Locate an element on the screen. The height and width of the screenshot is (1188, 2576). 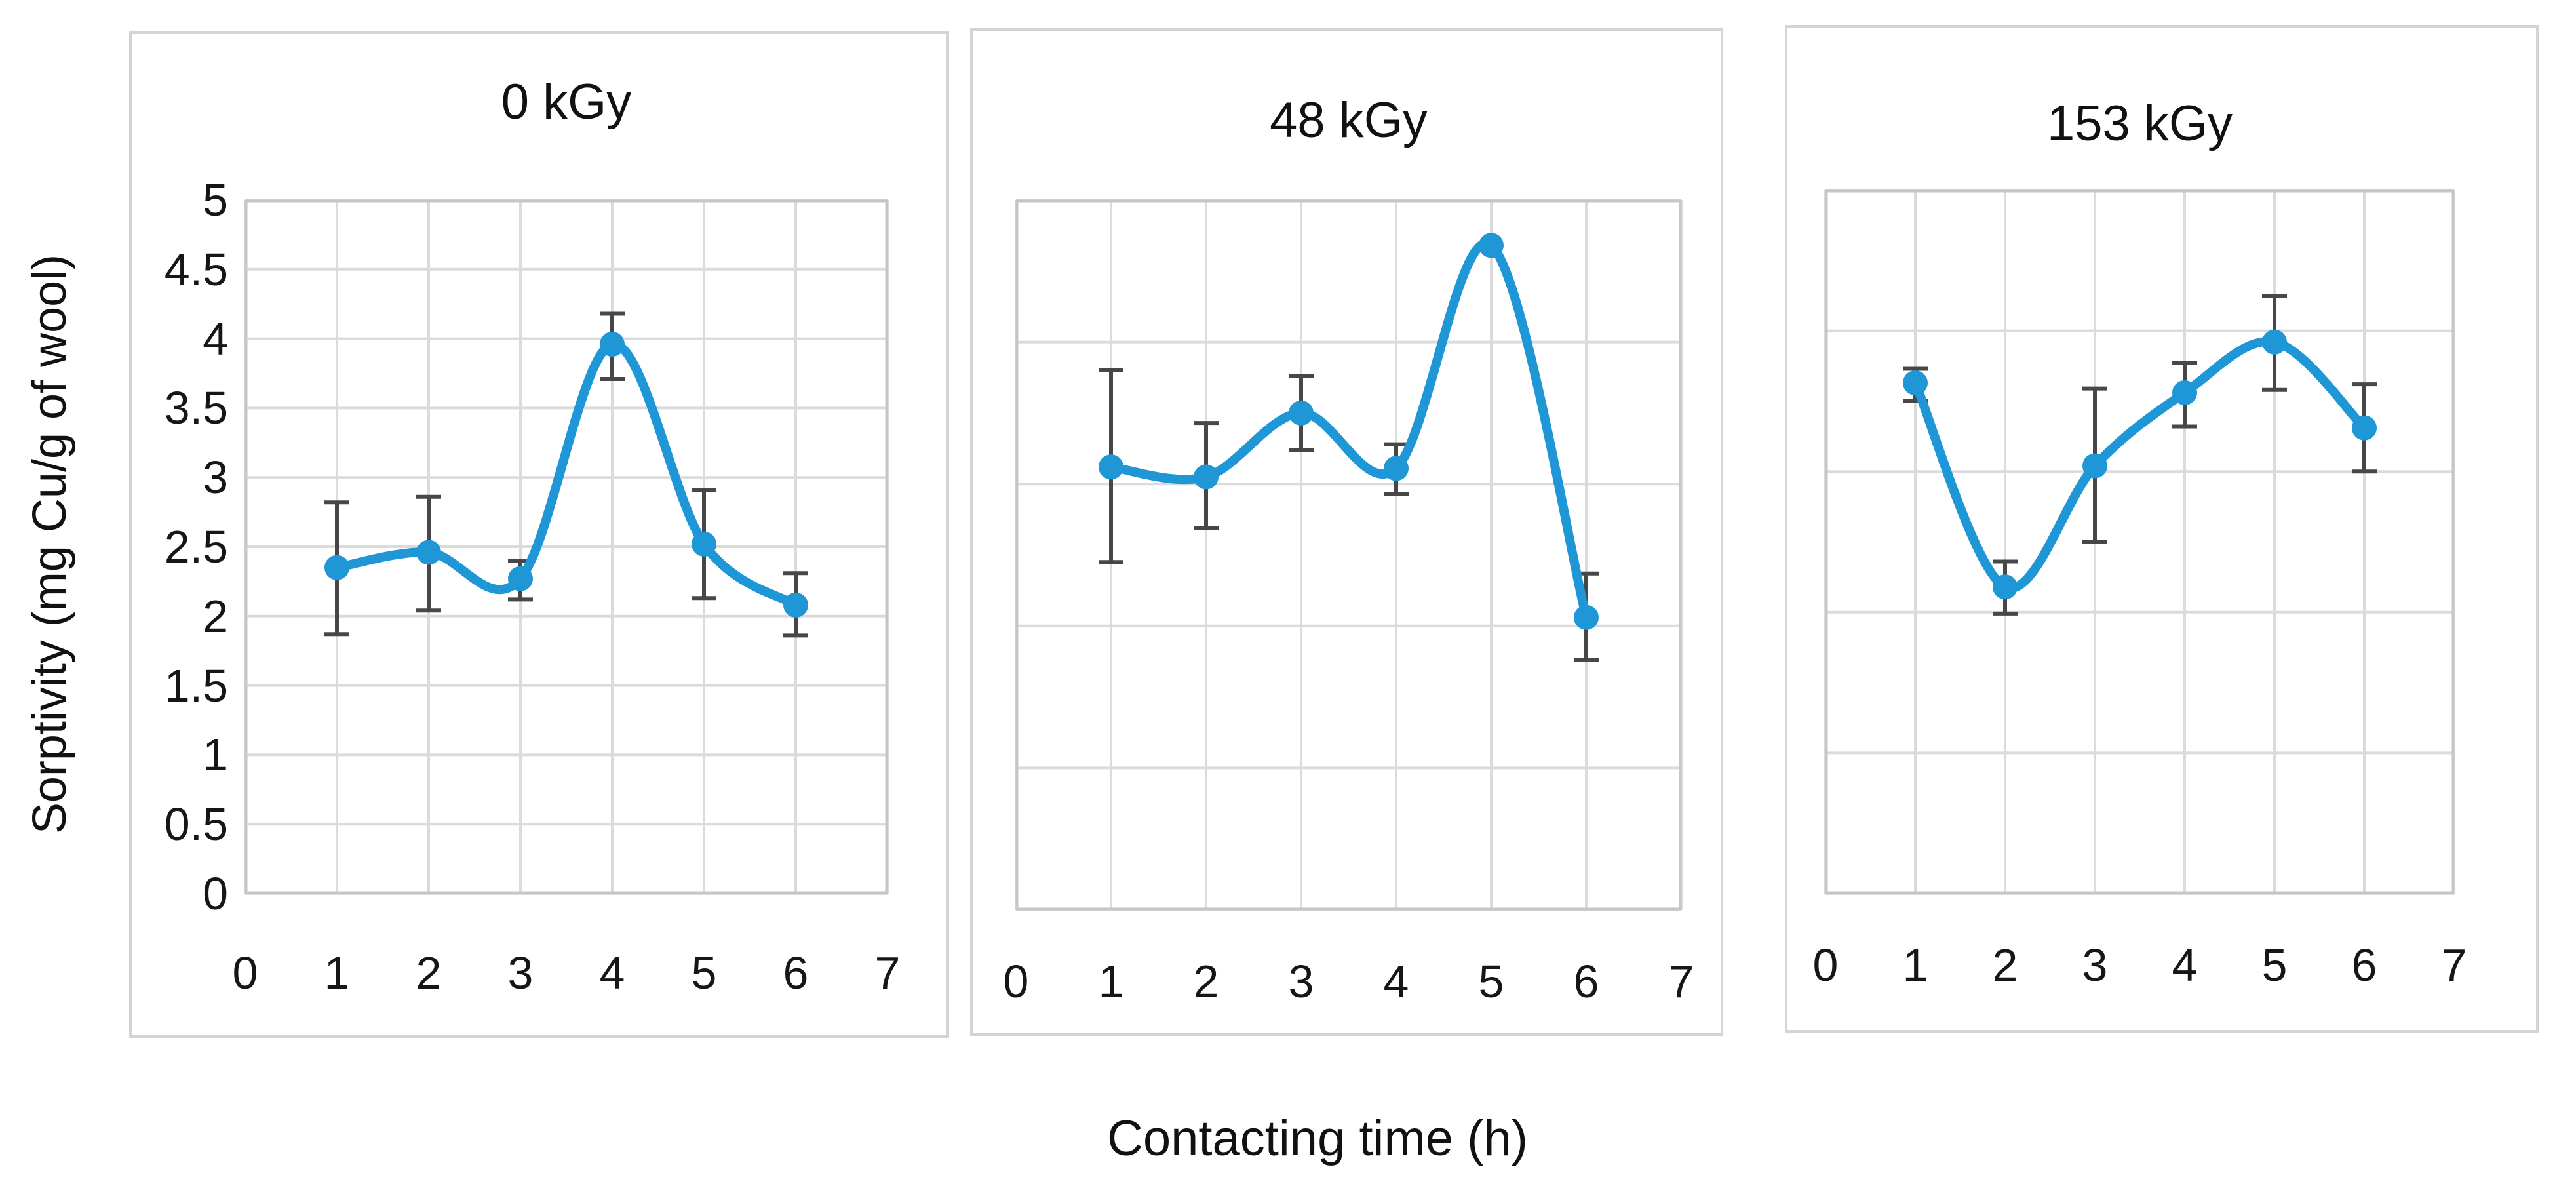
y-tick-label: 0 is located at coordinates (215, 894).